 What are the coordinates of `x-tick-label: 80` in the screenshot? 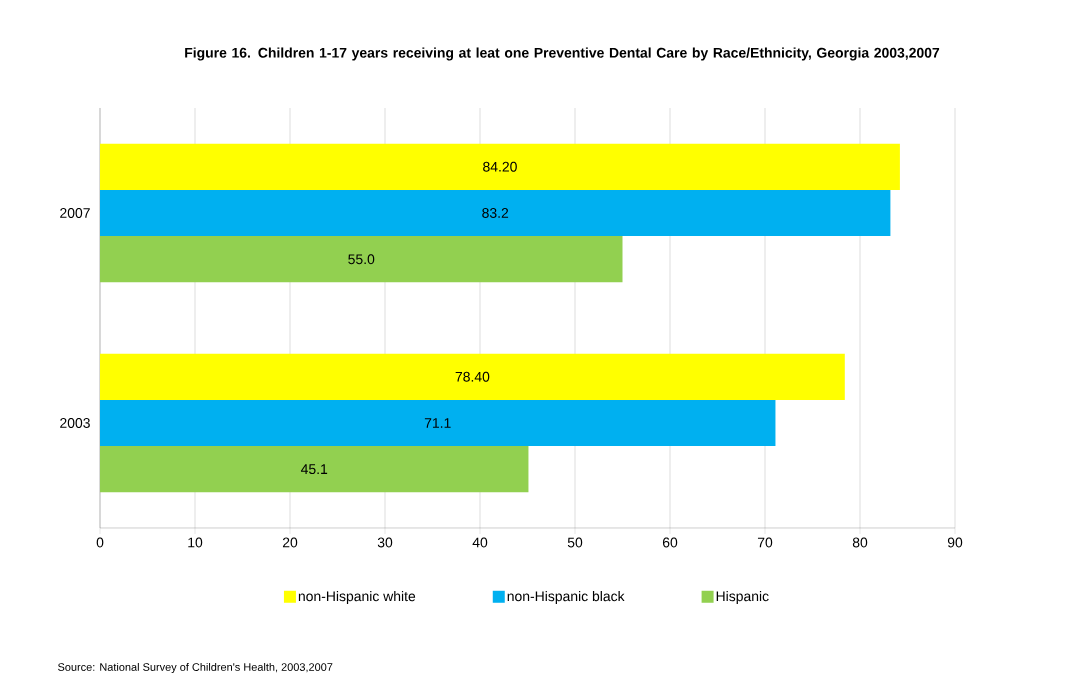 It's located at (860, 542).